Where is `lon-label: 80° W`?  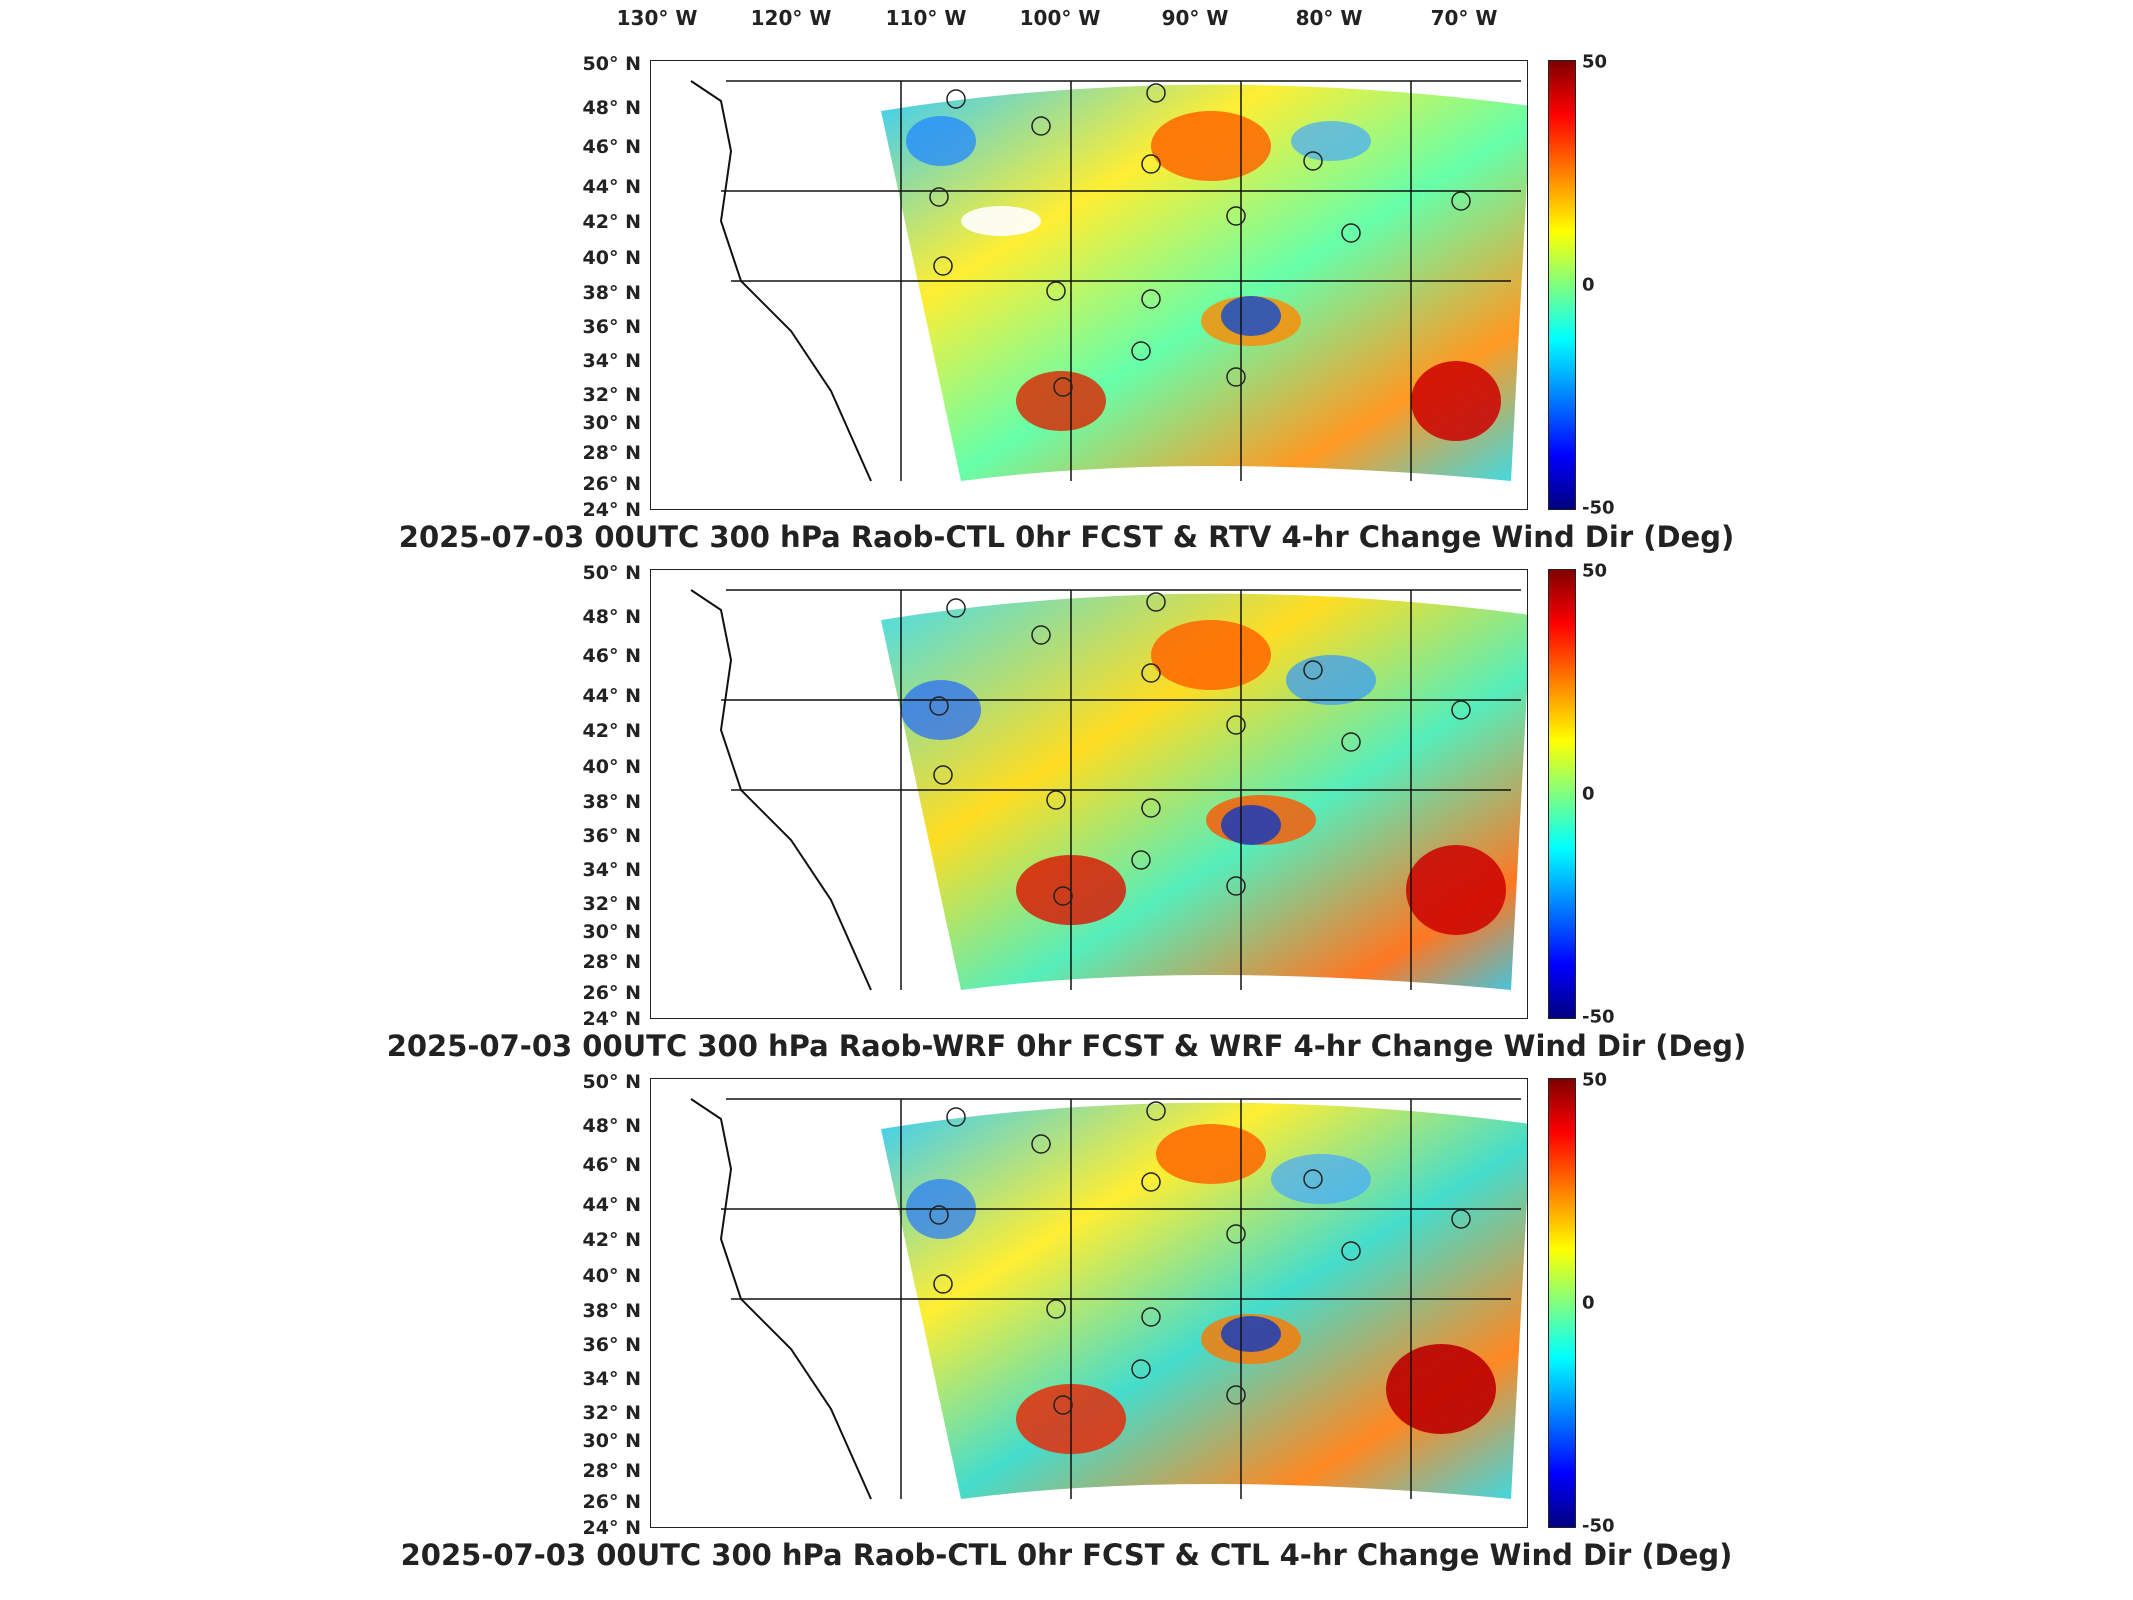
lon-label: 80° W is located at coordinates (1329, 18).